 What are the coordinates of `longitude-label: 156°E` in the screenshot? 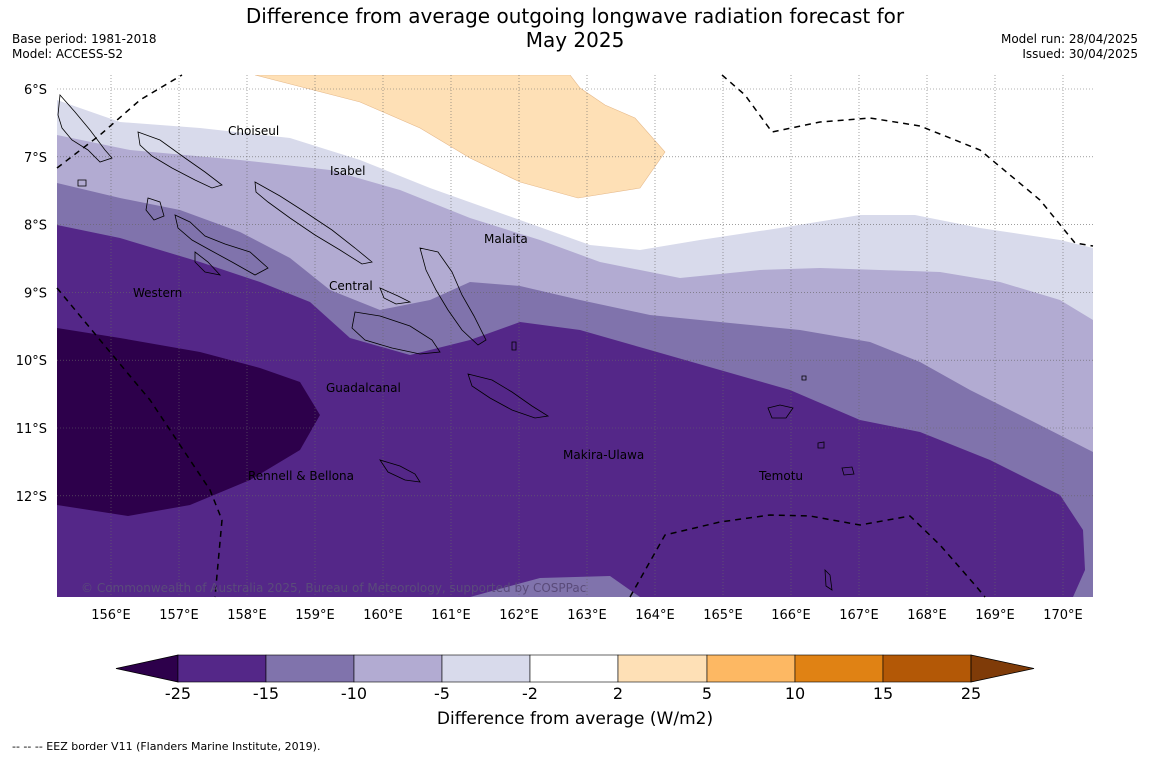 It's located at (111, 615).